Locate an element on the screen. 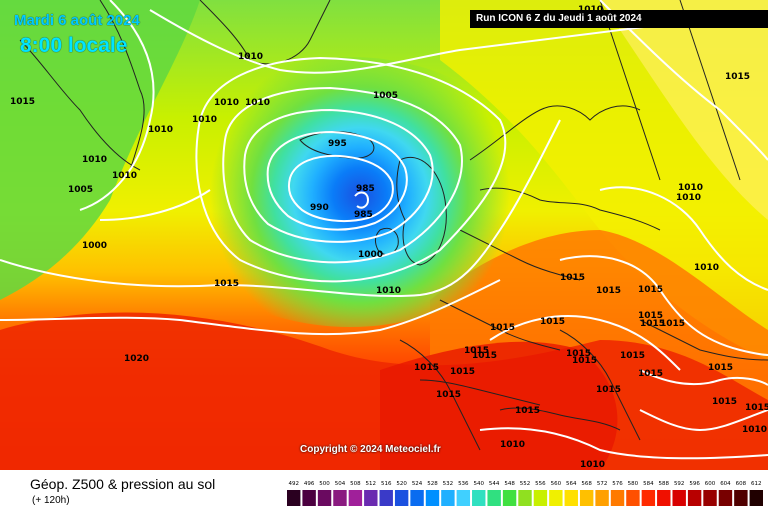 The width and height of the screenshot is (768, 512). legend-tick-label: 604 is located at coordinates (725, 484).